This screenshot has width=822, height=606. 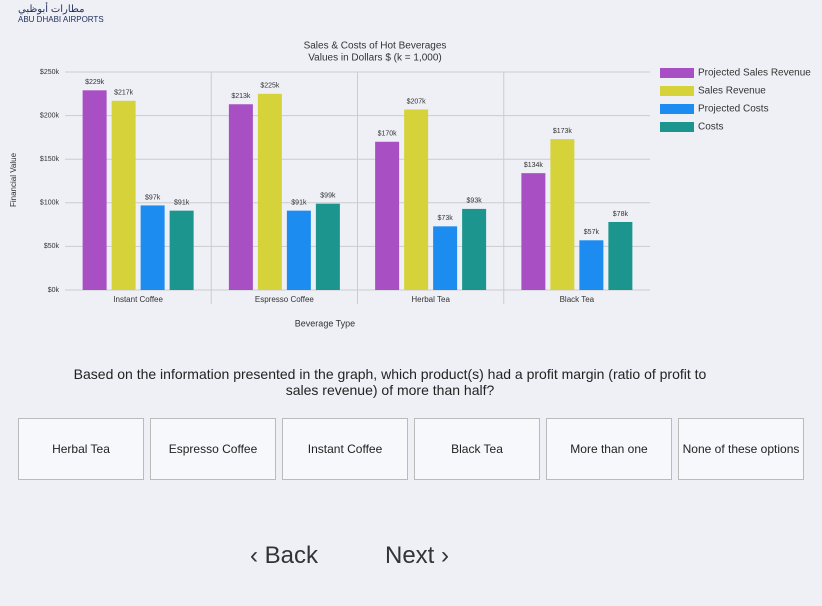 What do you see at coordinates (138, 299) in the screenshot?
I see `x-tick-label: Instant Coffee` at bounding box center [138, 299].